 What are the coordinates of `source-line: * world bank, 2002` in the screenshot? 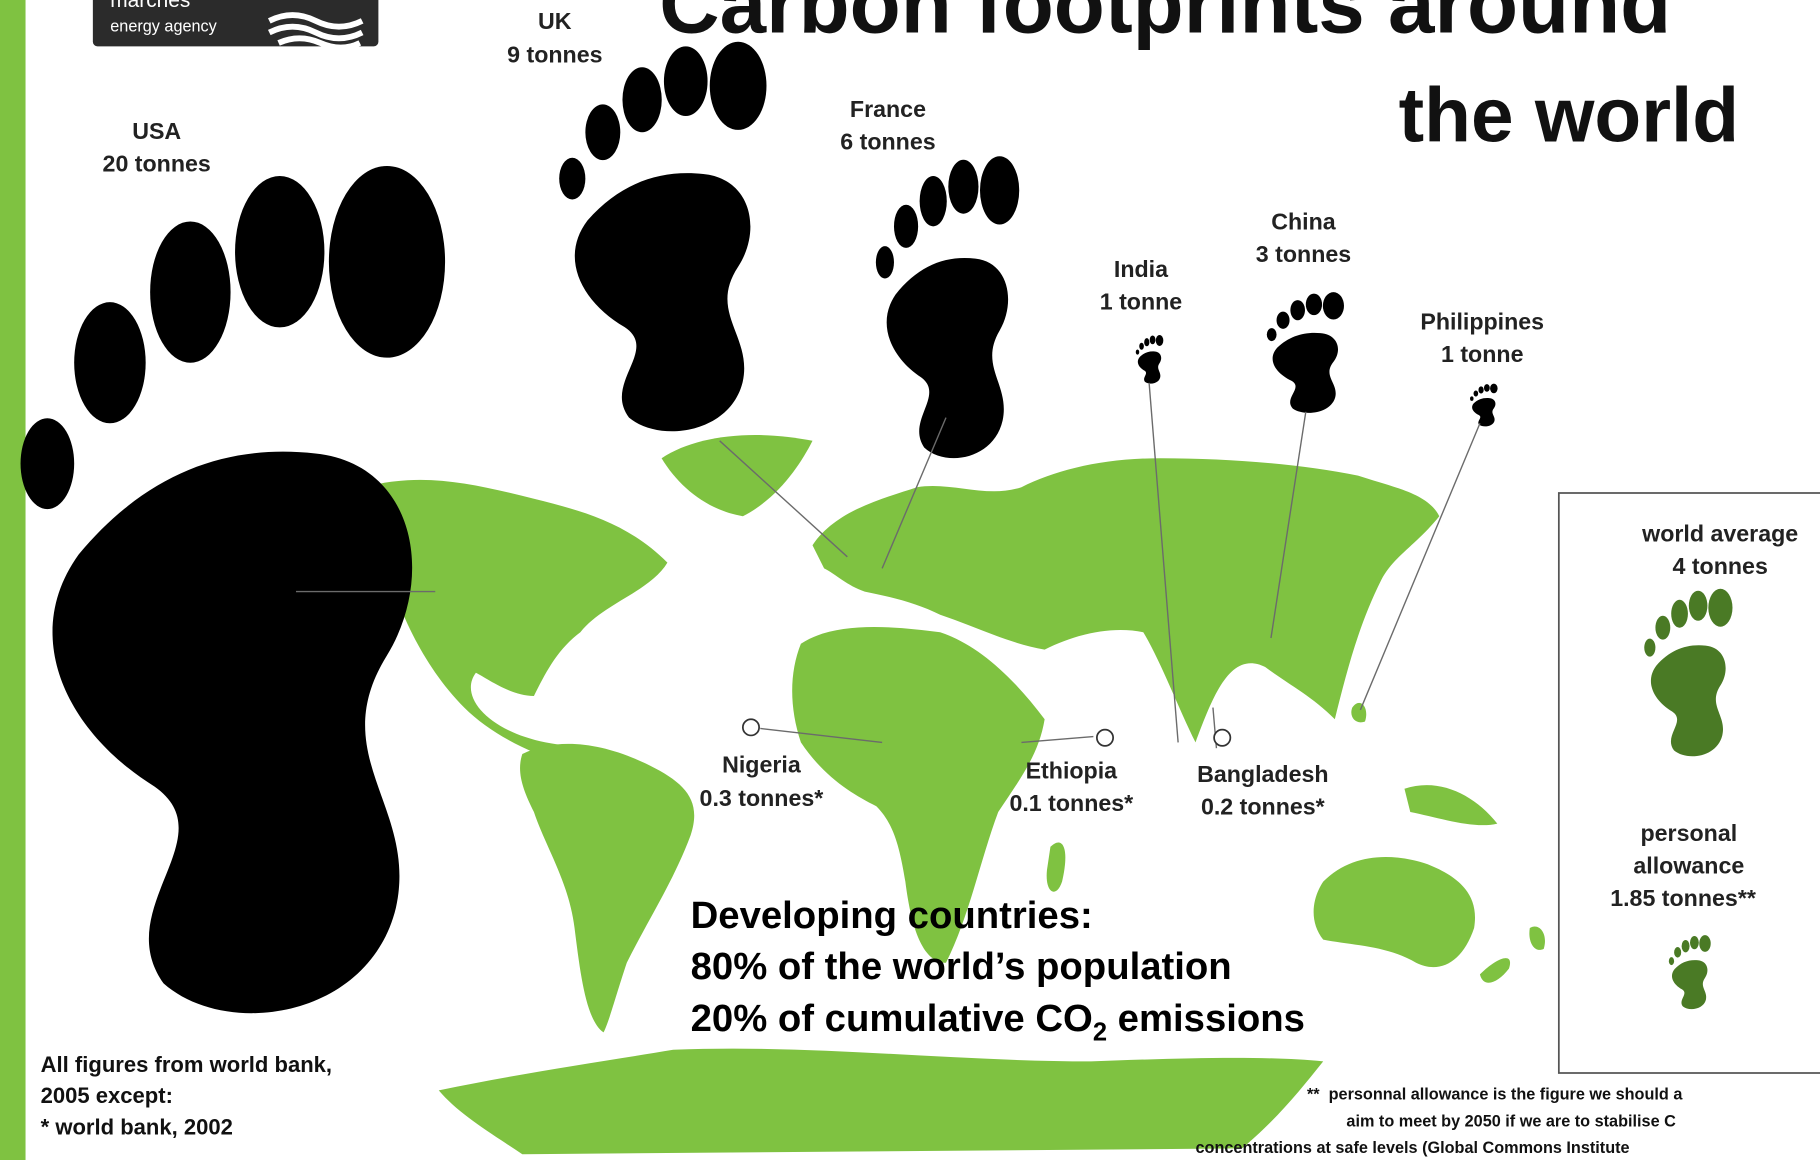 It's located at (137, 1126).